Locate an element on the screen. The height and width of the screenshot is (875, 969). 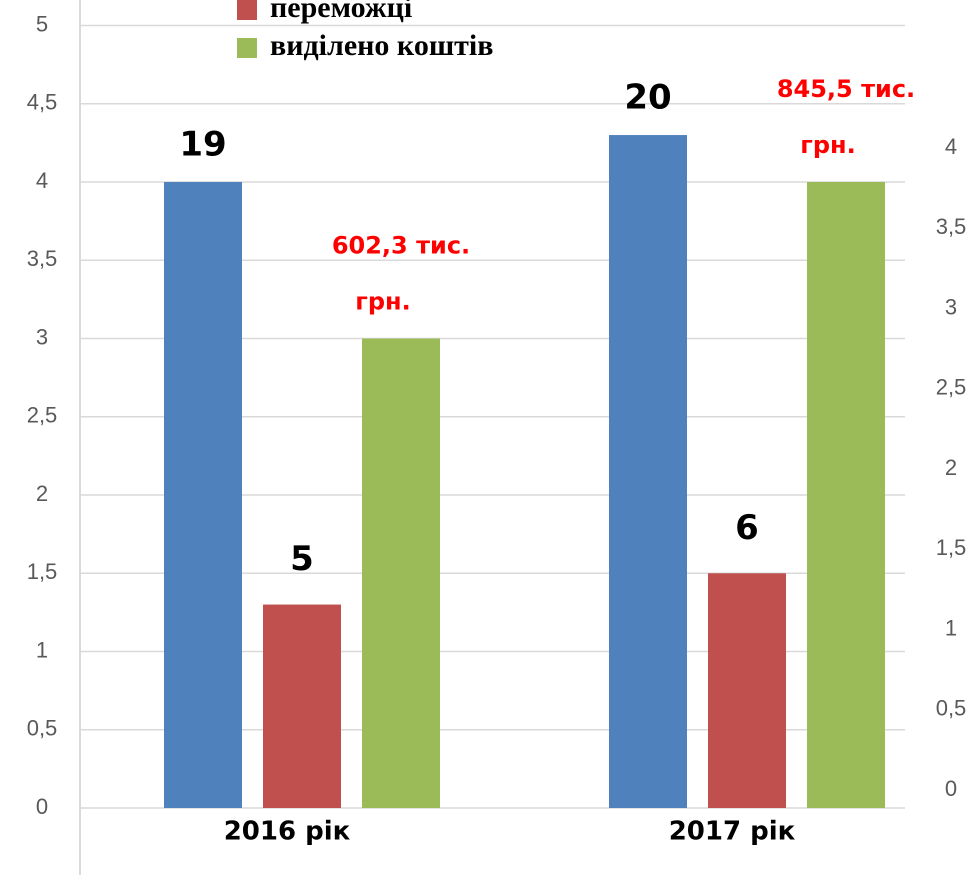
y2-tick-label: 3,5 is located at coordinates (951, 226).